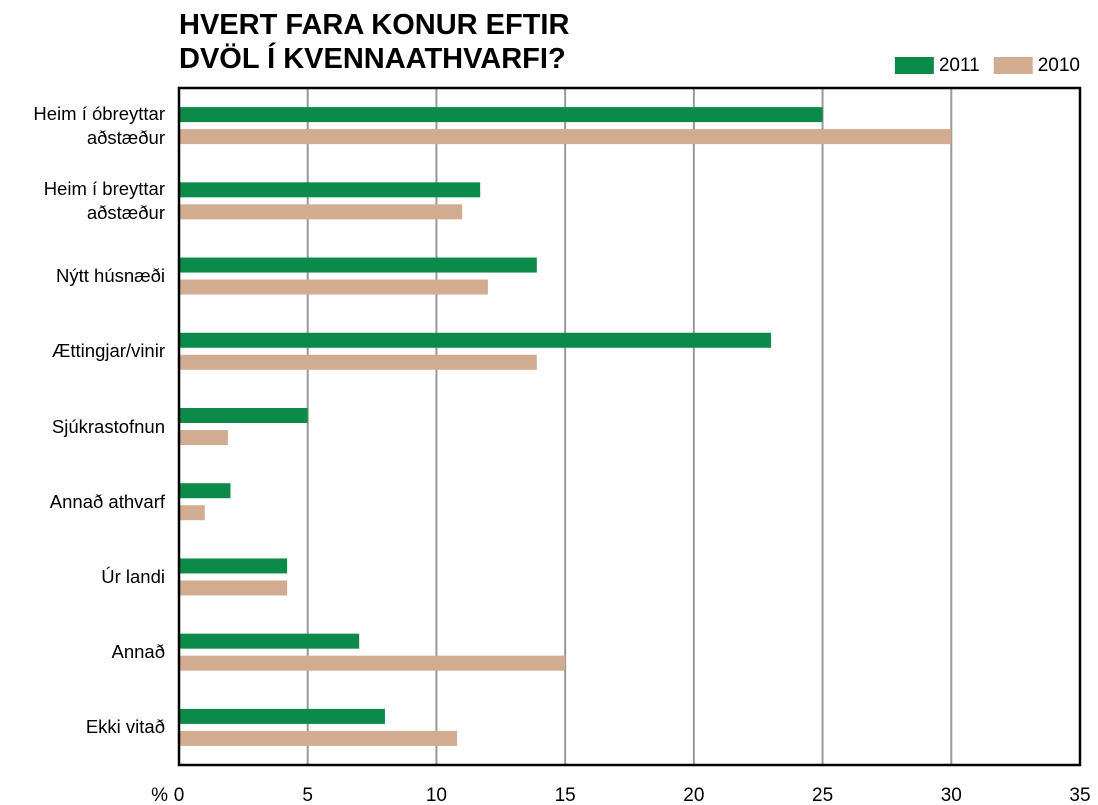  Describe the element at coordinates (107, 501) in the screenshot. I see `category-label: Annað athvarf` at that location.